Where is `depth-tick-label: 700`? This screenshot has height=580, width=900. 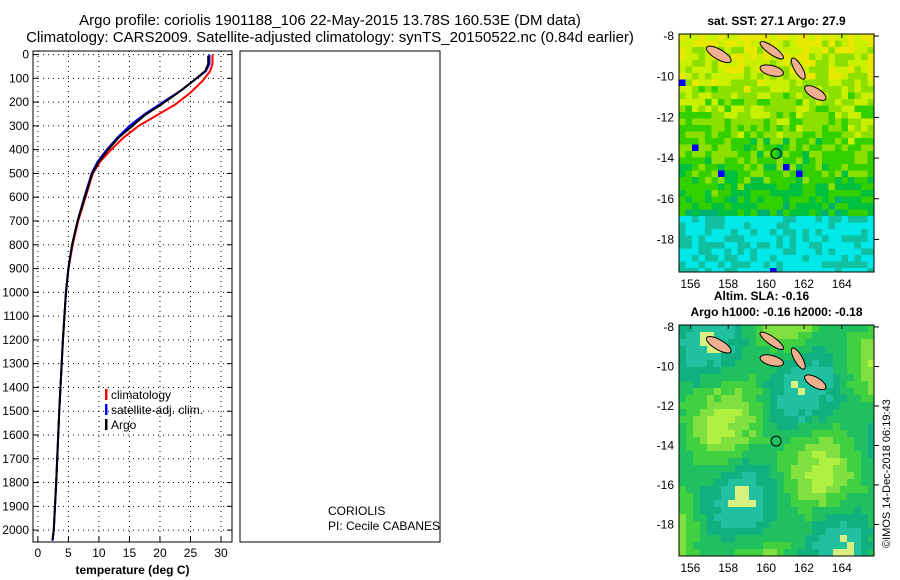
depth-tick-label: 700 is located at coordinates (19, 221).